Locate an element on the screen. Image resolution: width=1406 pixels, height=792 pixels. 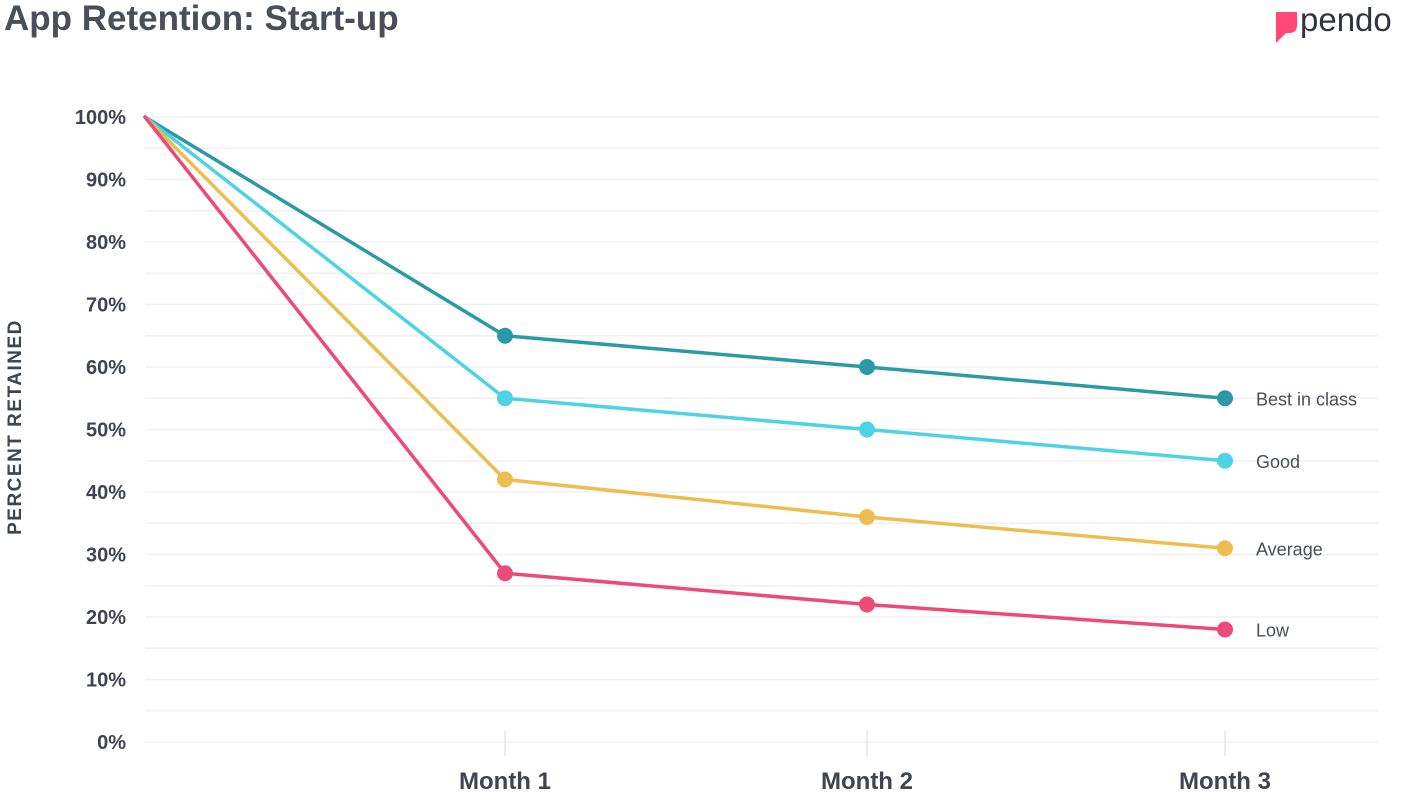
y-tick-label: 20% is located at coordinates (106, 618).